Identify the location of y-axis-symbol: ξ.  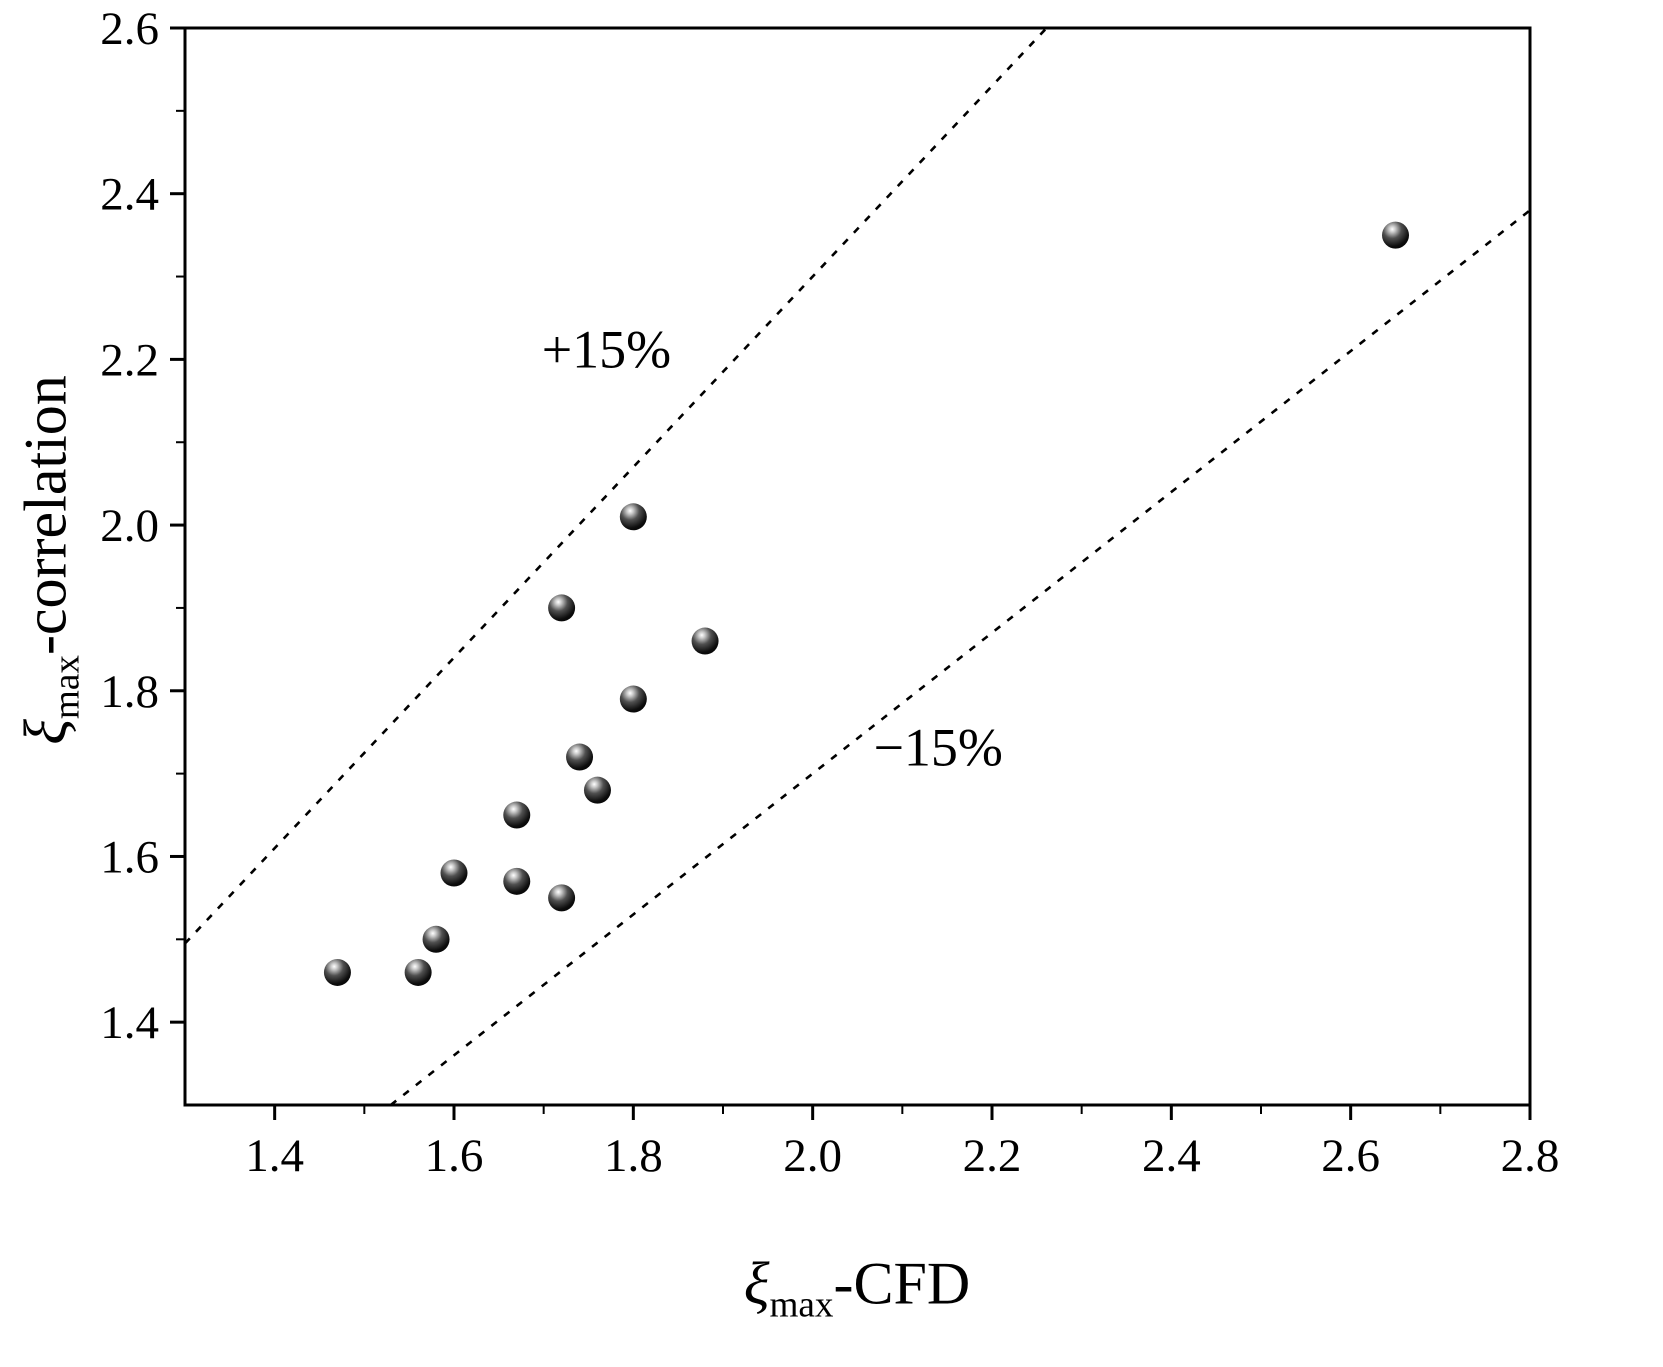
(45, 732).